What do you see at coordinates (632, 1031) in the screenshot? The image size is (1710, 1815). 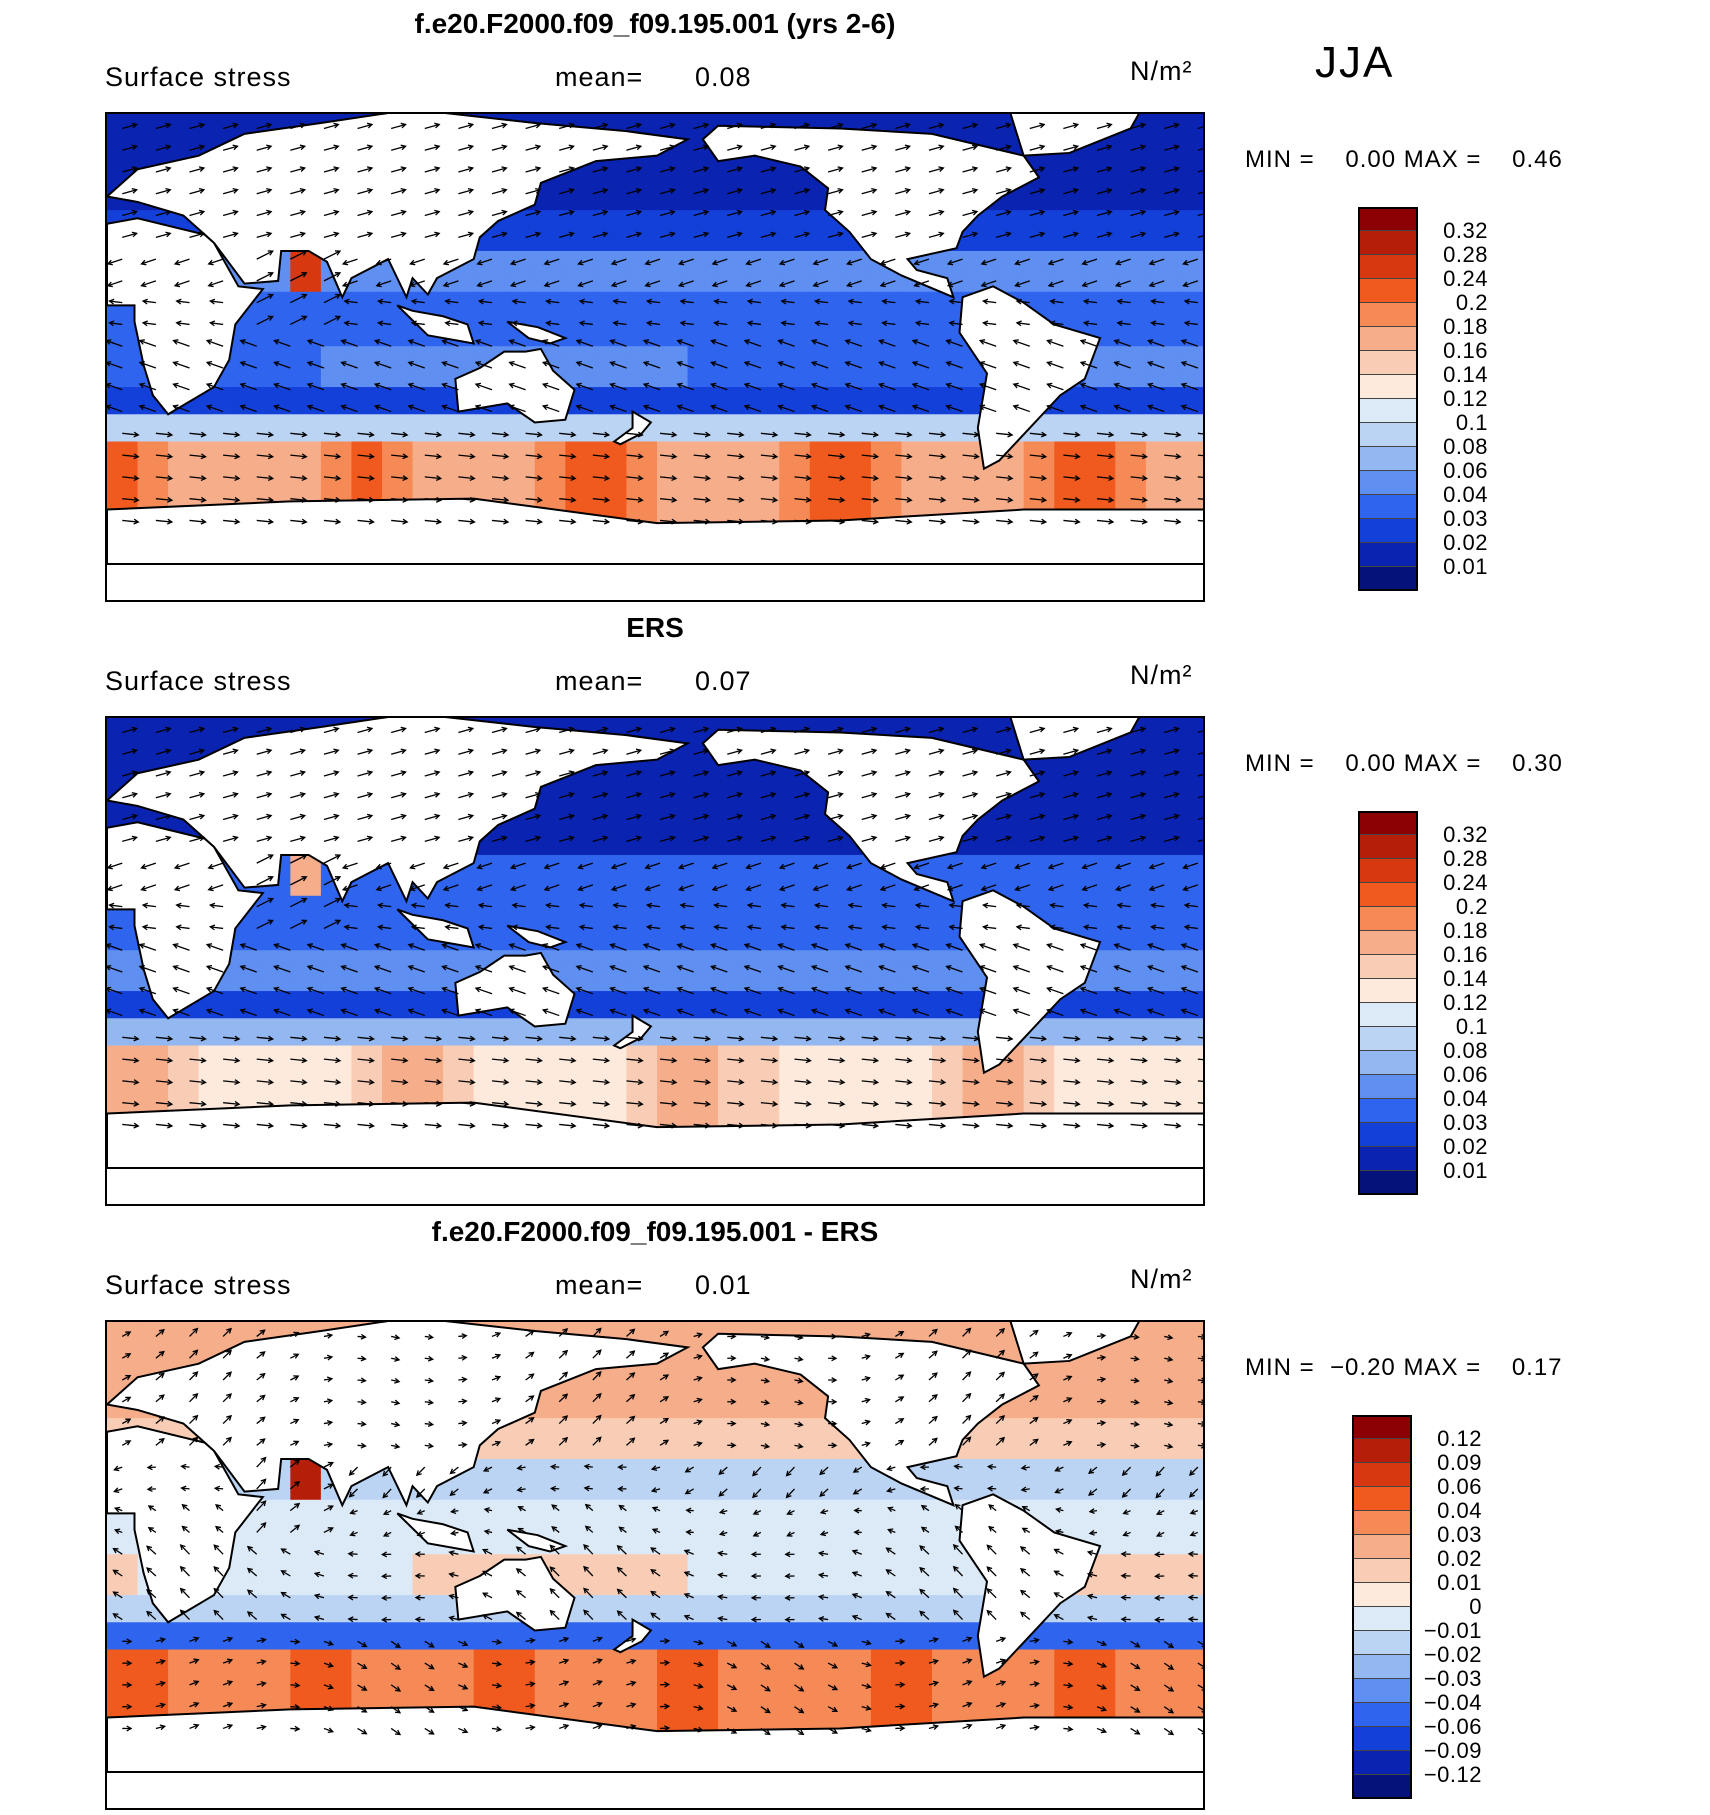 I see `landmass` at bounding box center [632, 1031].